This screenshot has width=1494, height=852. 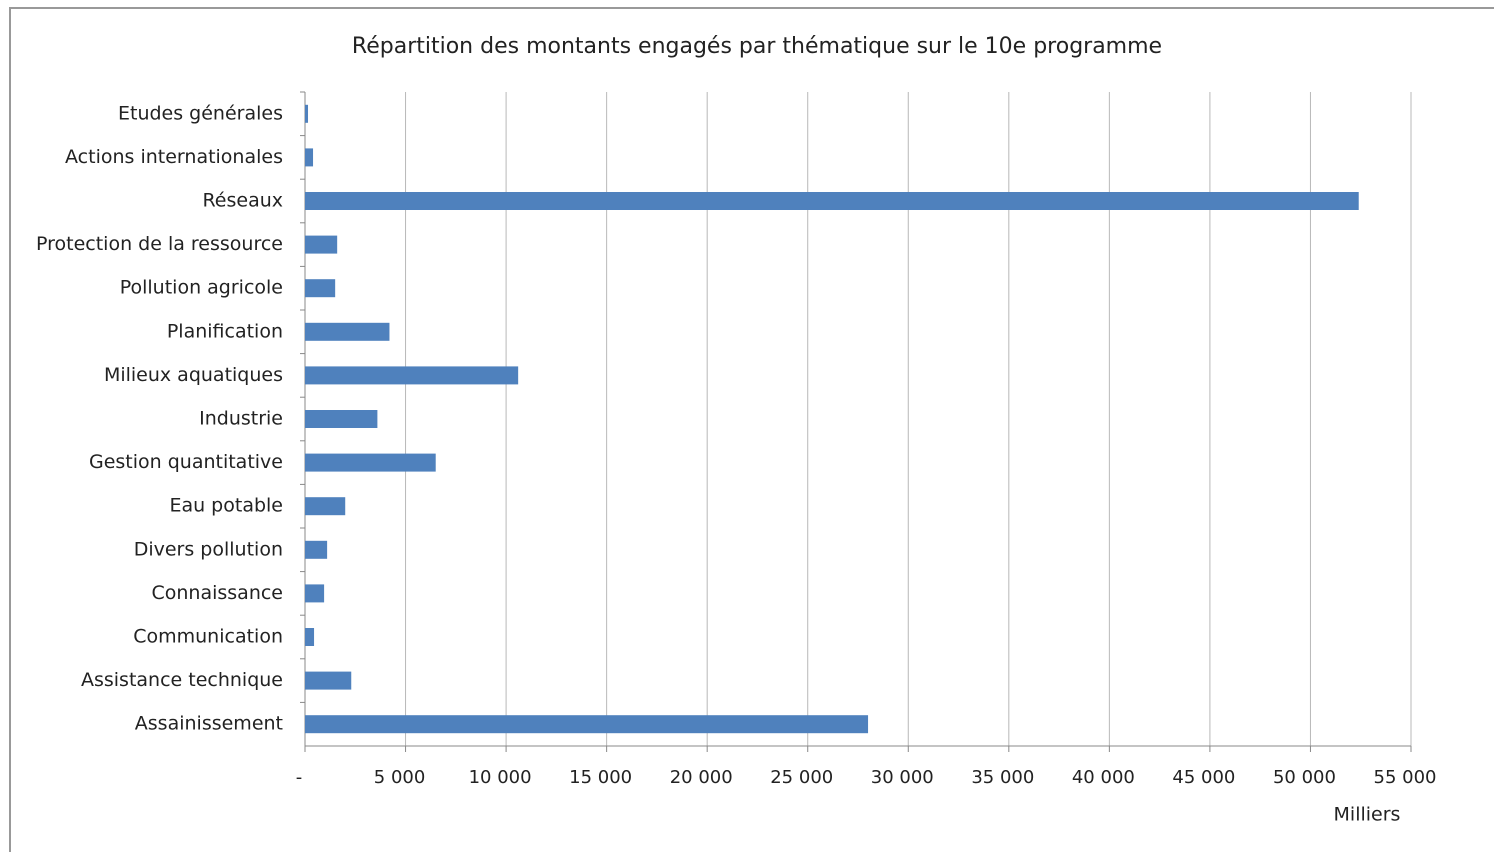 I want to click on y-tick-label: Connaissance, so click(x=217, y=593).